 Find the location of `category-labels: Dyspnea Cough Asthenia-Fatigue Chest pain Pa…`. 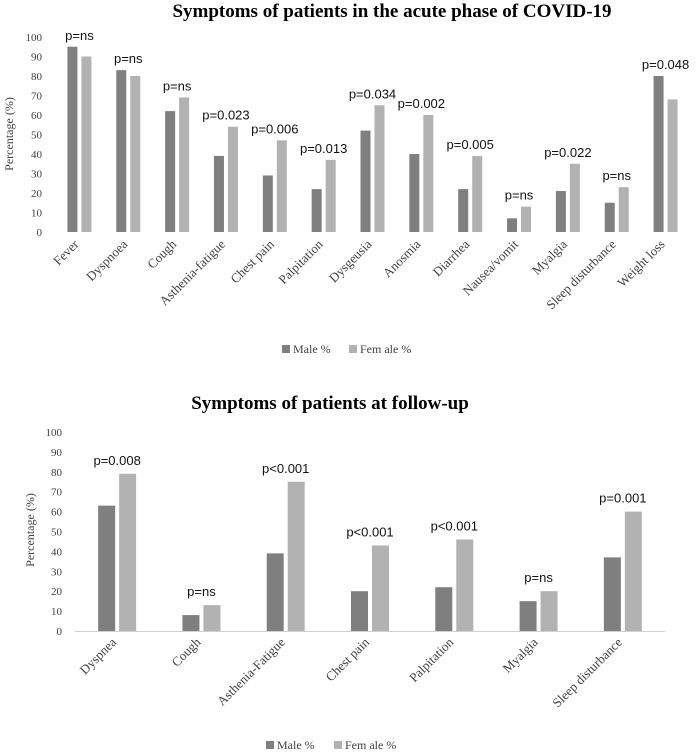

category-labels: Dyspnea Cough Asthenia-Fatigue Chest pain Pa… is located at coordinates (350, 672).